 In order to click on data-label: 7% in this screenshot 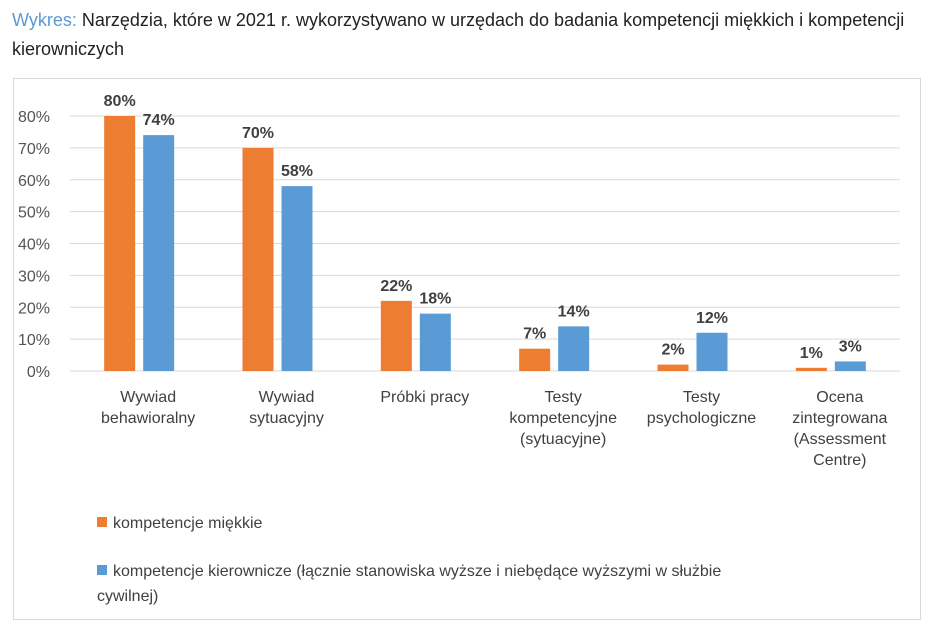, I will do `click(534, 334)`.